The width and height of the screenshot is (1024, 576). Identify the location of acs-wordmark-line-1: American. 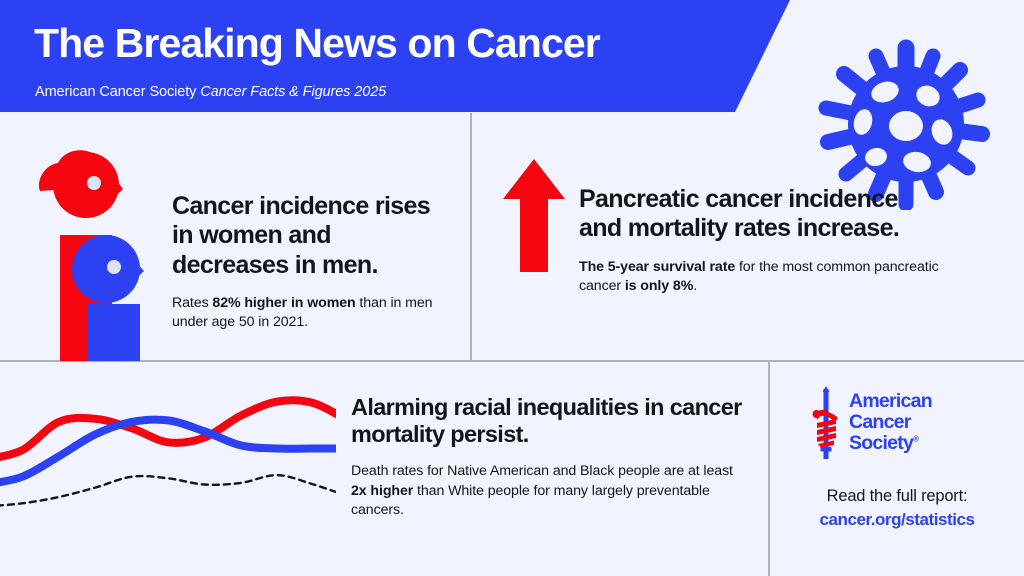
(891, 401).